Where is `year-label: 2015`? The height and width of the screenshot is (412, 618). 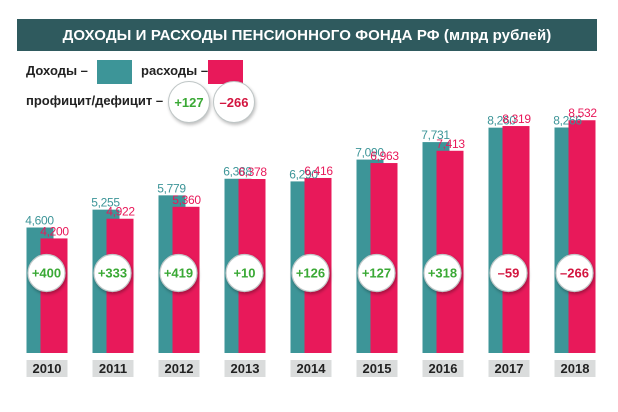 year-label: 2015 is located at coordinates (377, 368).